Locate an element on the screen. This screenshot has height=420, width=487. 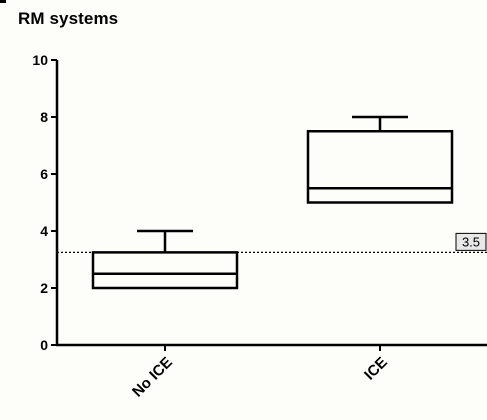
y-tick-label: 4 is located at coordinates (44, 231).